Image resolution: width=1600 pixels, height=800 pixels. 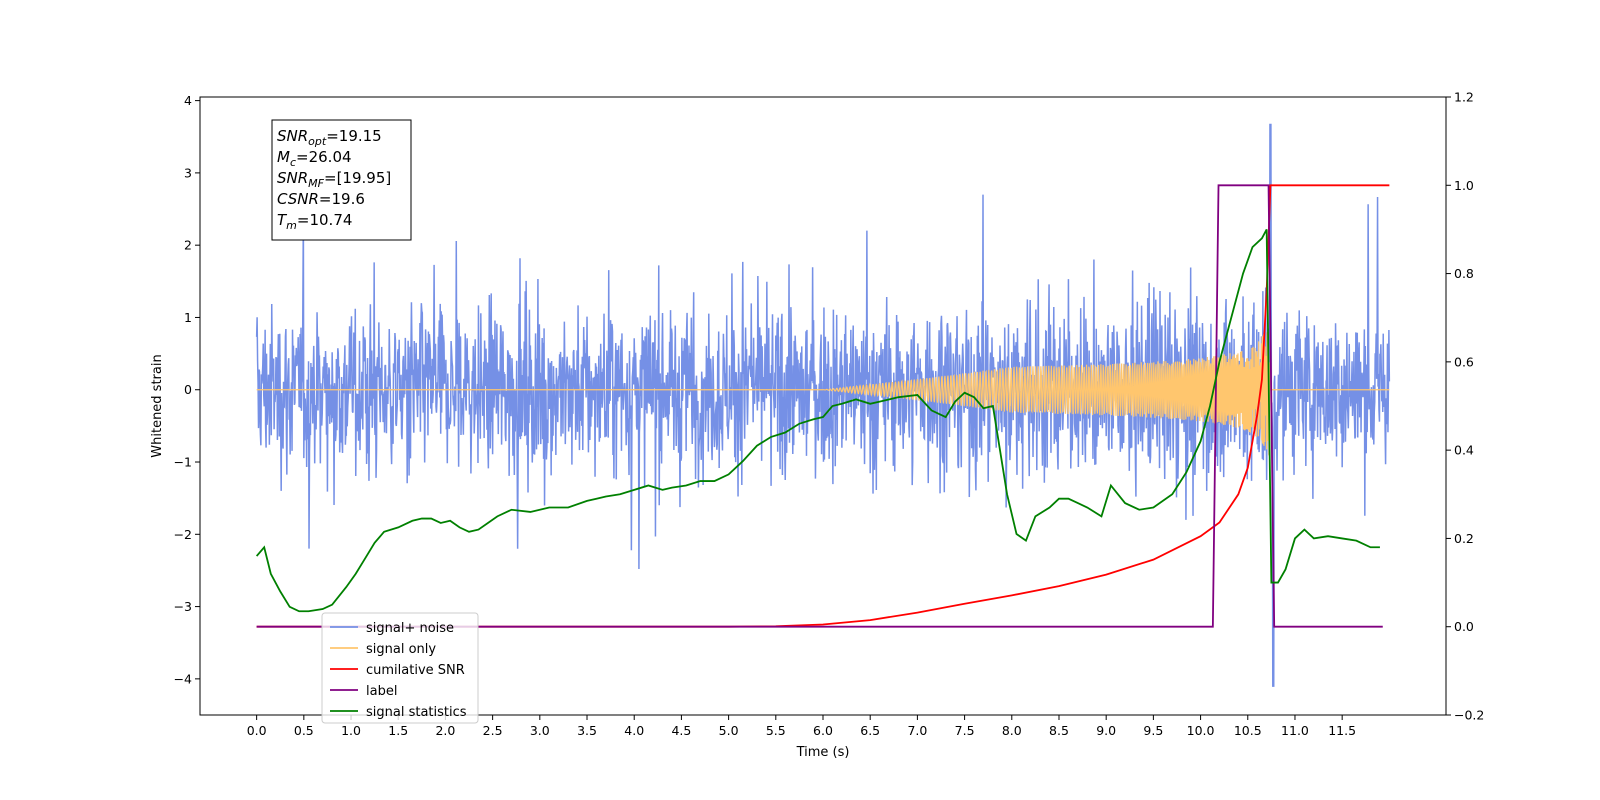 What do you see at coordinates (183, 462) in the screenshot?
I see `y-left-tick-label: −1` at bounding box center [183, 462].